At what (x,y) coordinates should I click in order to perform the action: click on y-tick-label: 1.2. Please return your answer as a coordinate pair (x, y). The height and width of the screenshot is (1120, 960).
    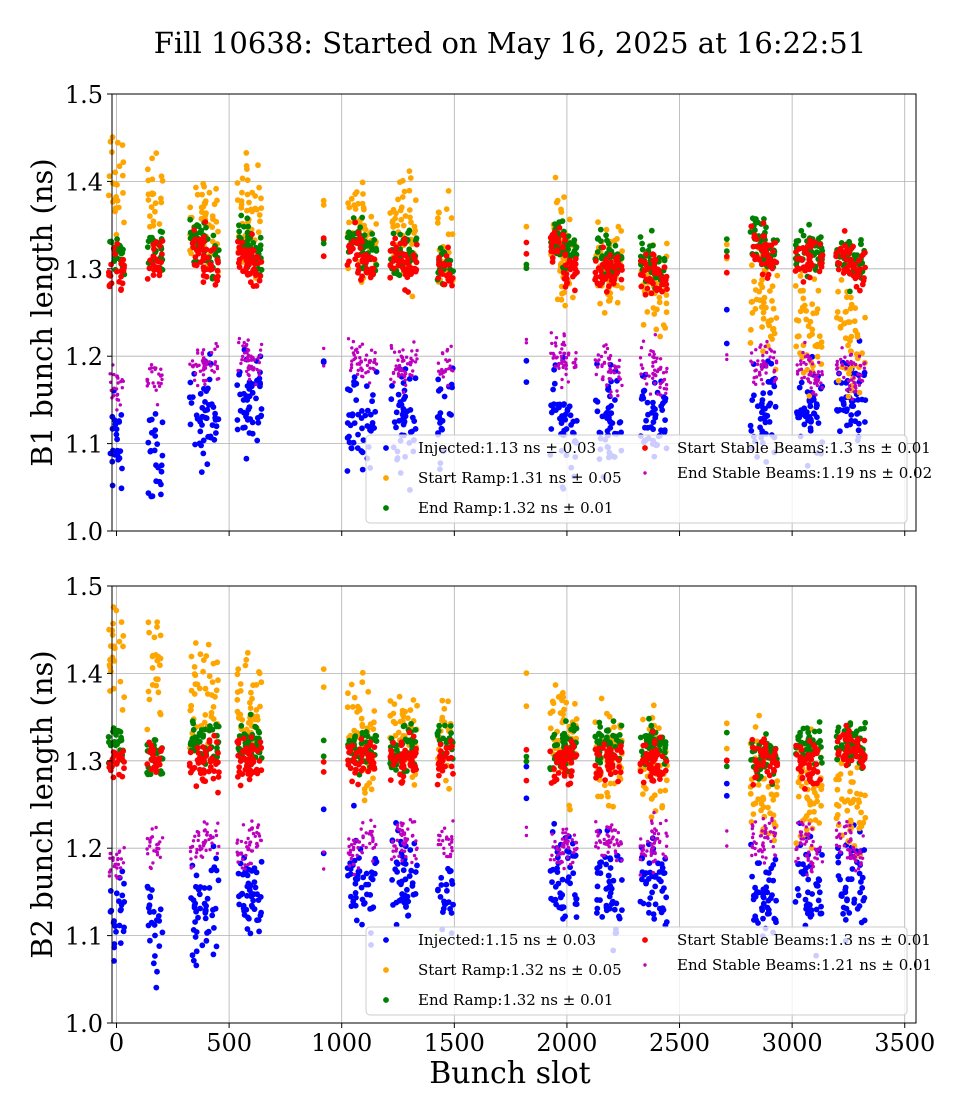
    Looking at the image, I should click on (84, 357).